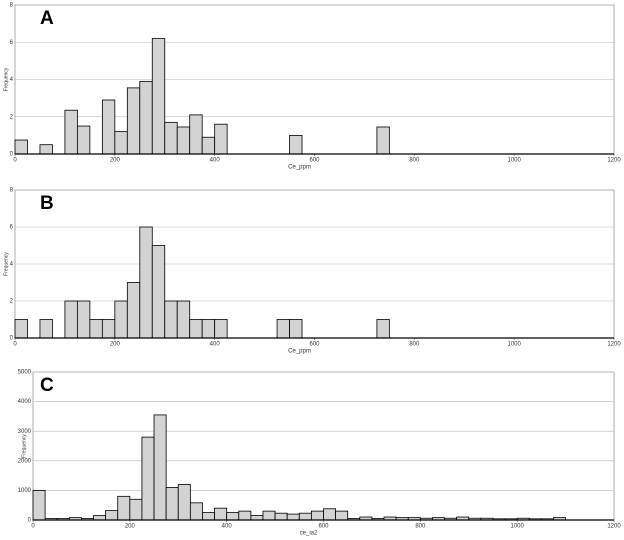 Image resolution: width=624 pixels, height=540 pixels. What do you see at coordinates (309, 534) in the screenshot?
I see `x-axis-label: ce_ia2` at bounding box center [309, 534].